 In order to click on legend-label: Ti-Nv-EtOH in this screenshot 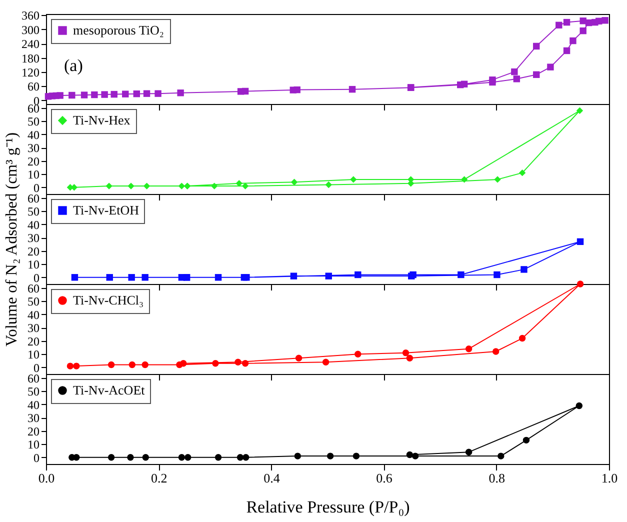, I will do `click(106, 210)`.